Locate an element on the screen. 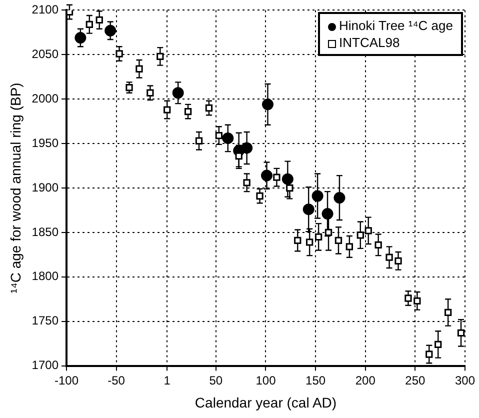  x-tick-label: 50 is located at coordinates (216, 380).